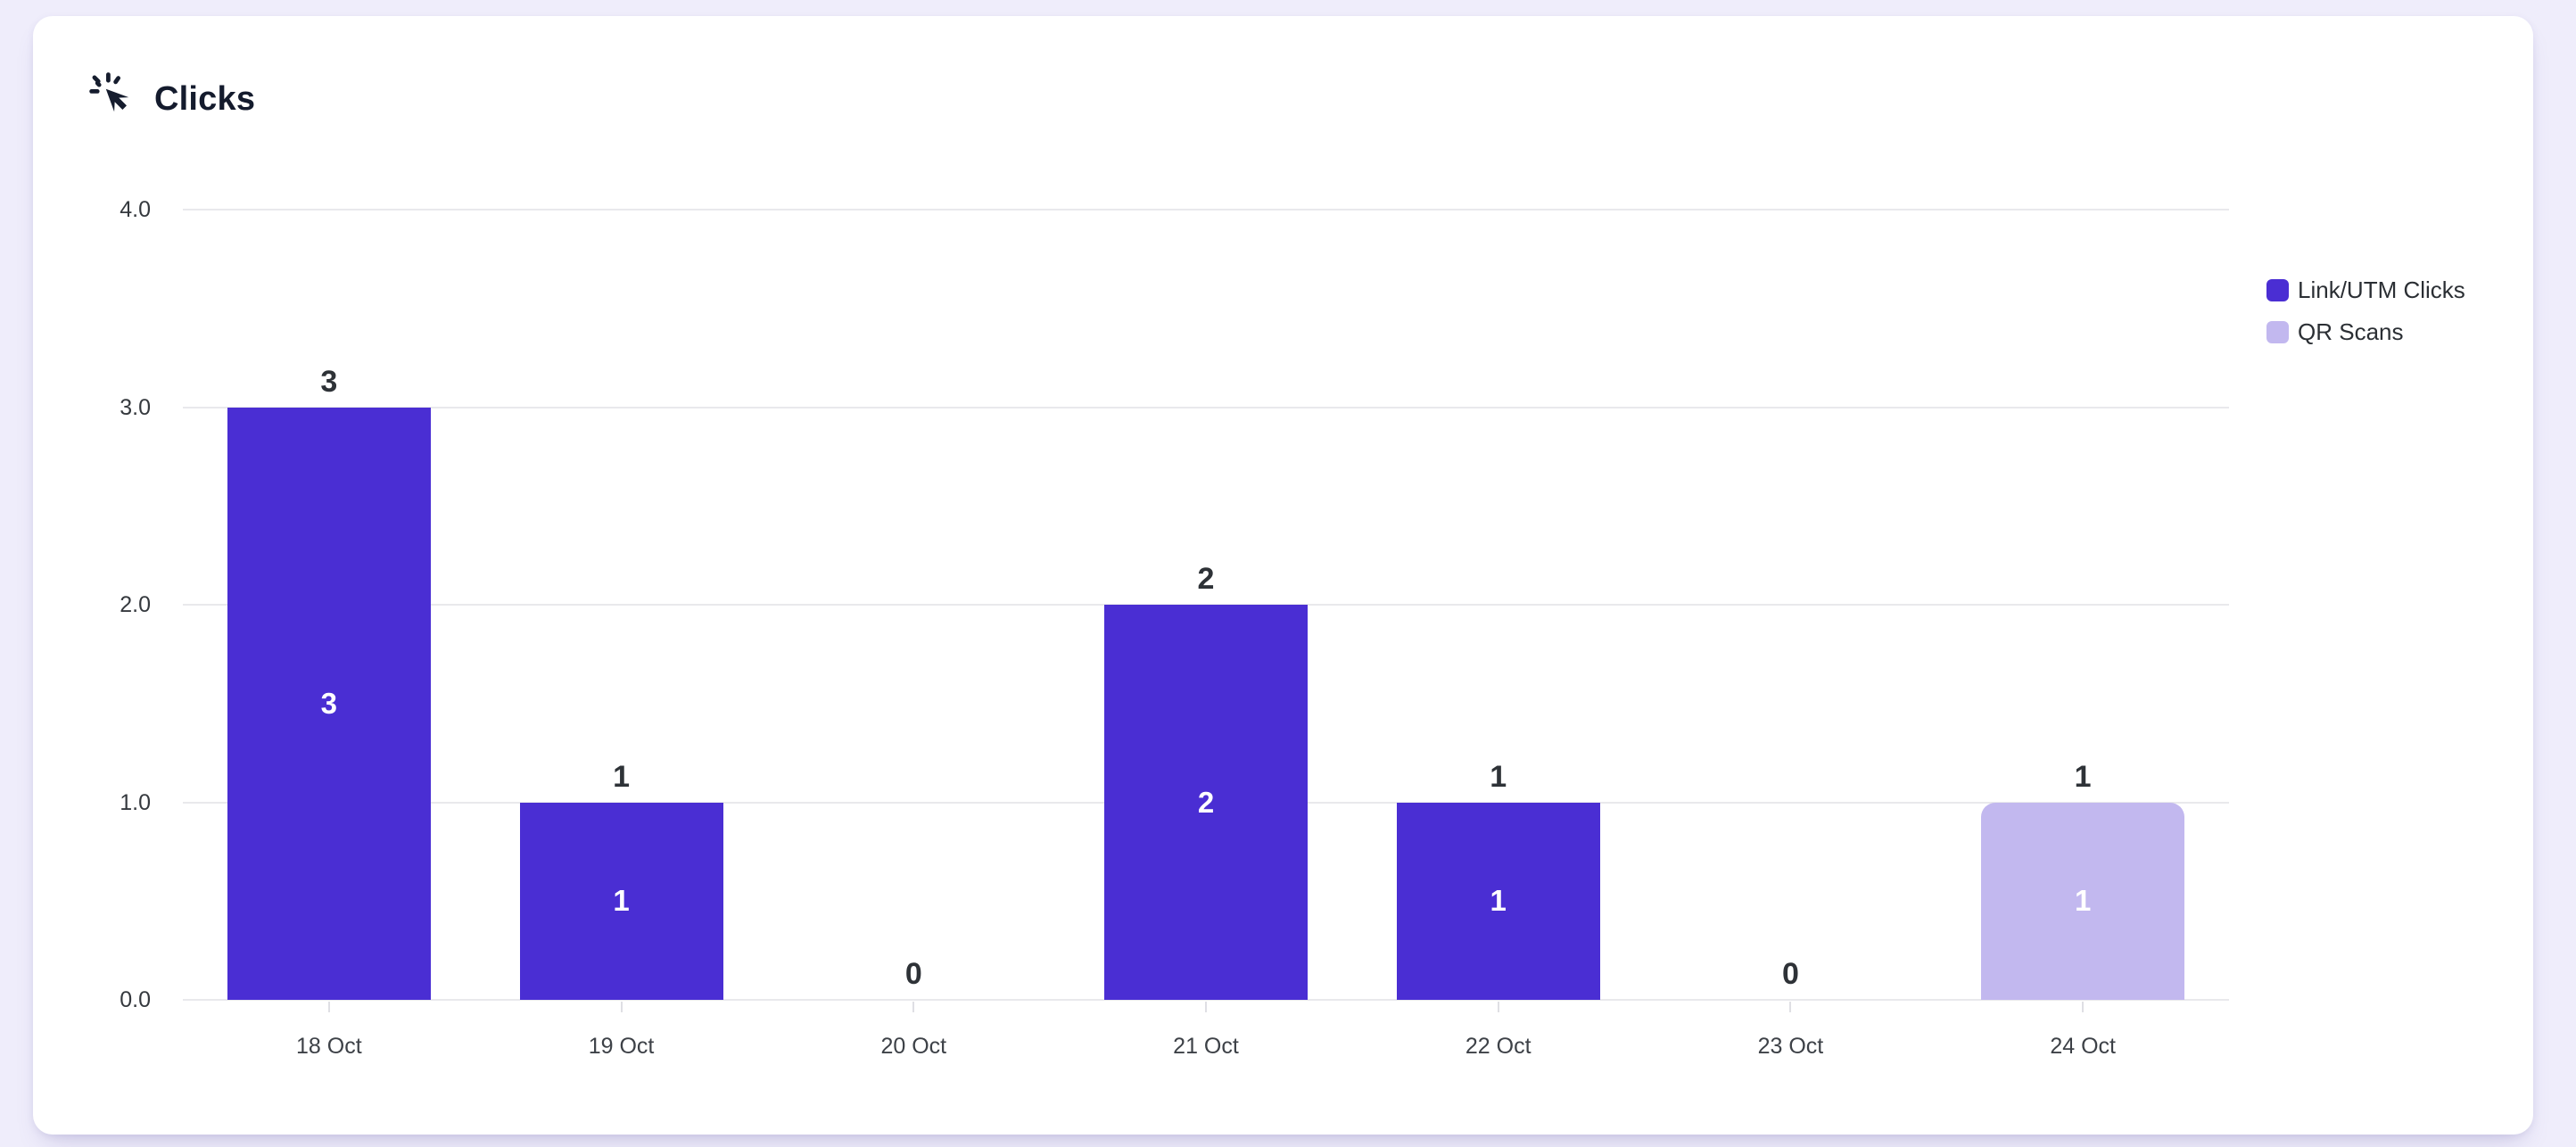 This screenshot has height=1147, width=2576. I want to click on y-axis-label-3.0: 3.0, so click(136, 407).